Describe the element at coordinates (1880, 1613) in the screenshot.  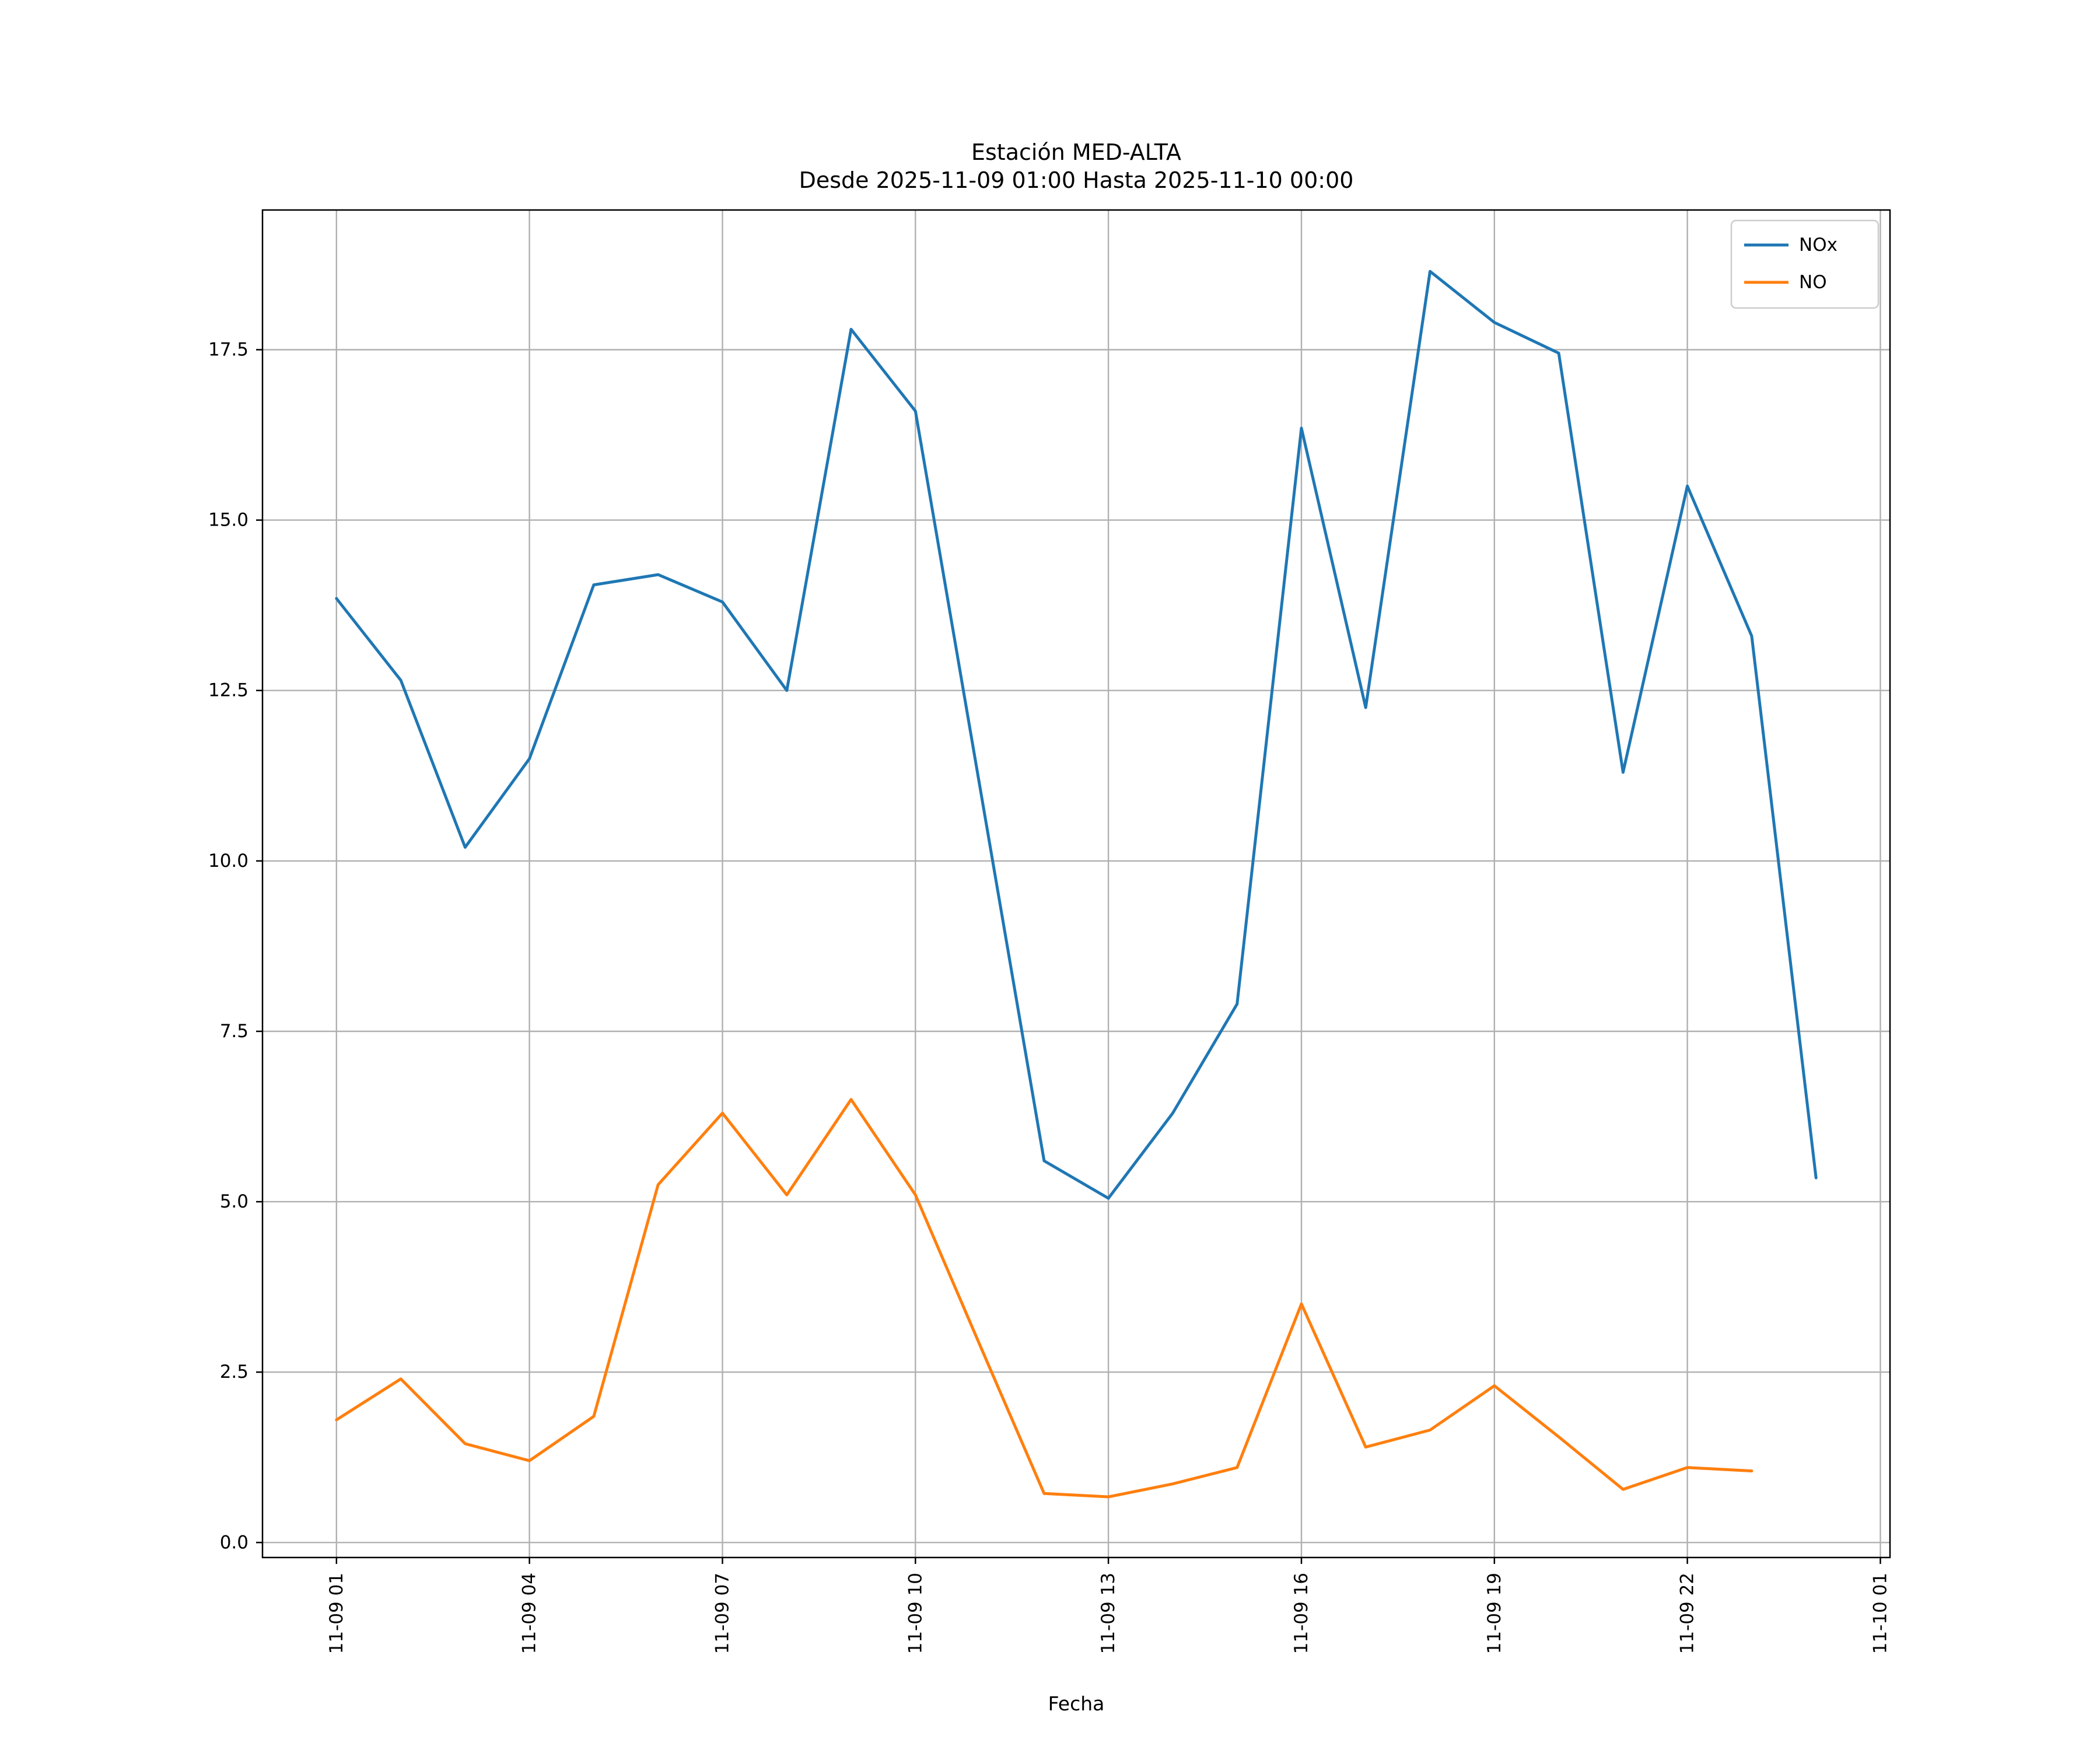
I see `x-tick-label: 11-10 01` at that location.